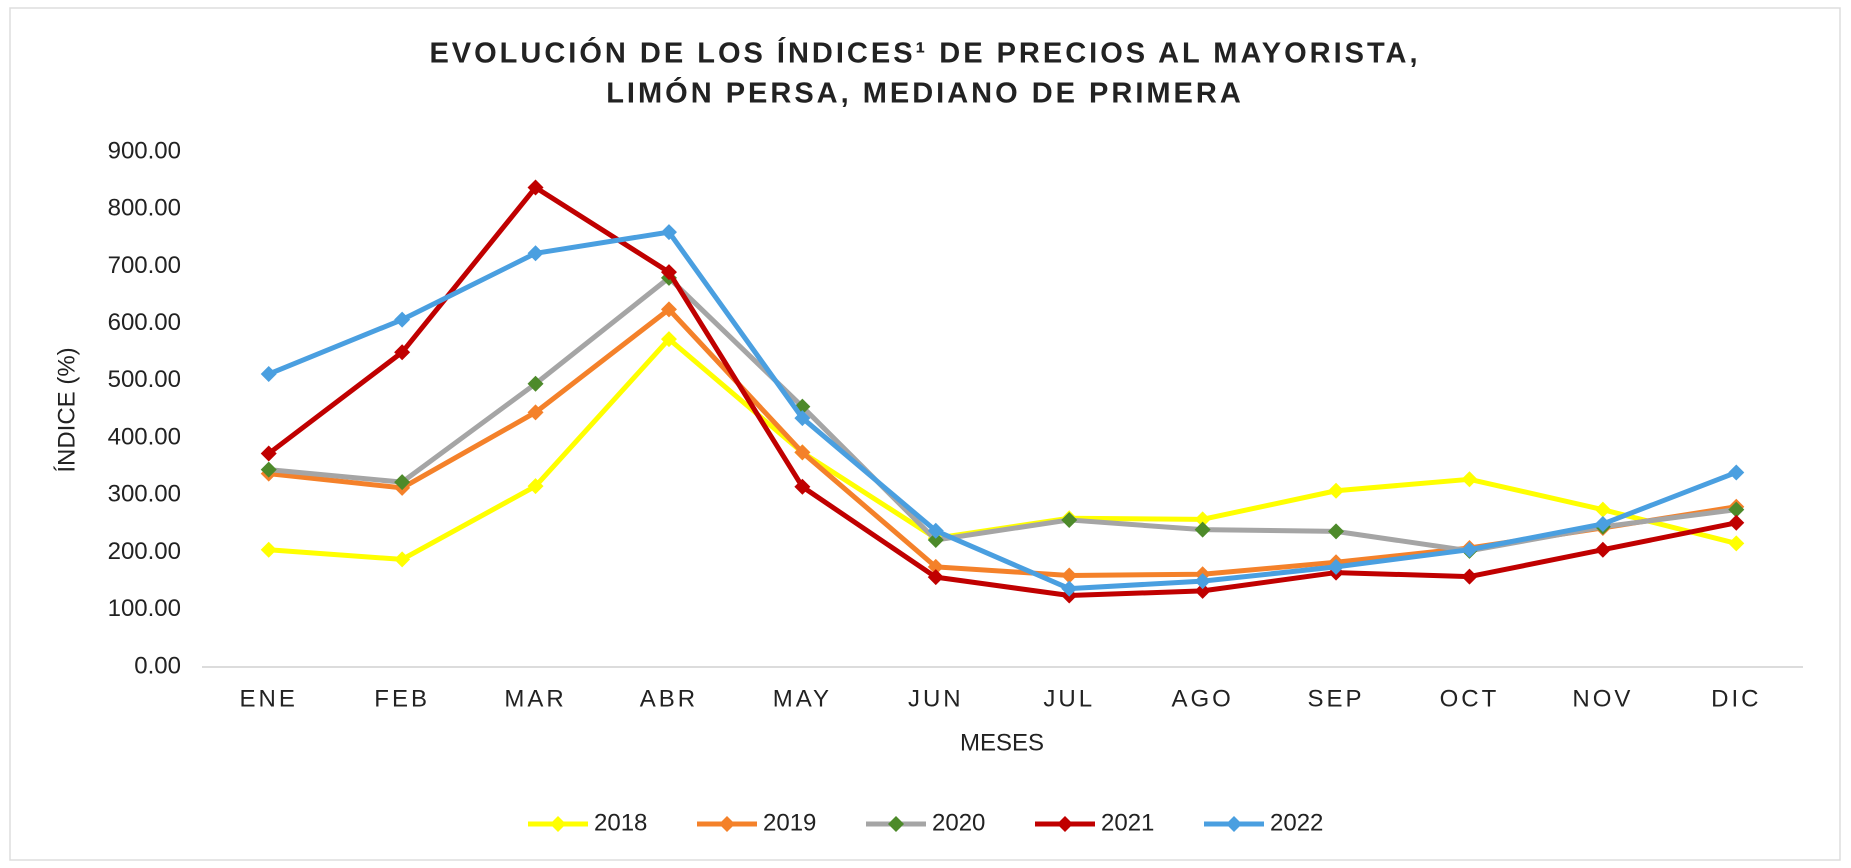 The image size is (1851, 868). What do you see at coordinates (1296, 822) in the screenshot?
I see `legend-label: 2022` at bounding box center [1296, 822].